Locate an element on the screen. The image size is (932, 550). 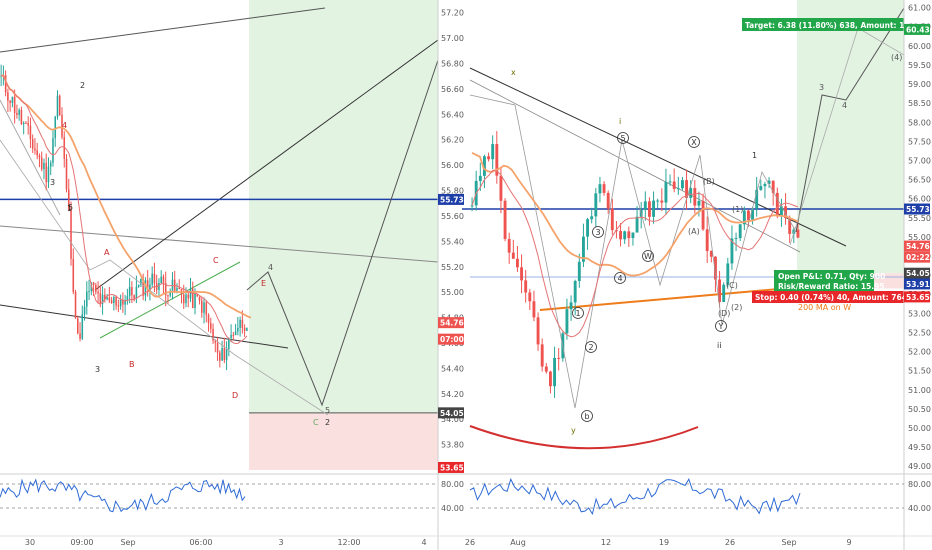
right-rsi-tick-0: 80.00 is located at coordinates (919, 484).